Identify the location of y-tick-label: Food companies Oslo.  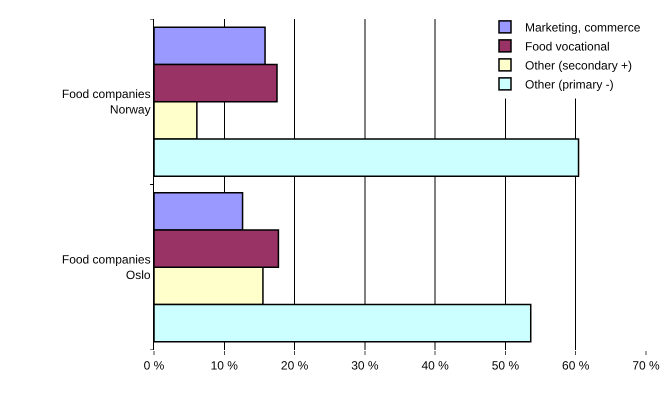
(106, 267).